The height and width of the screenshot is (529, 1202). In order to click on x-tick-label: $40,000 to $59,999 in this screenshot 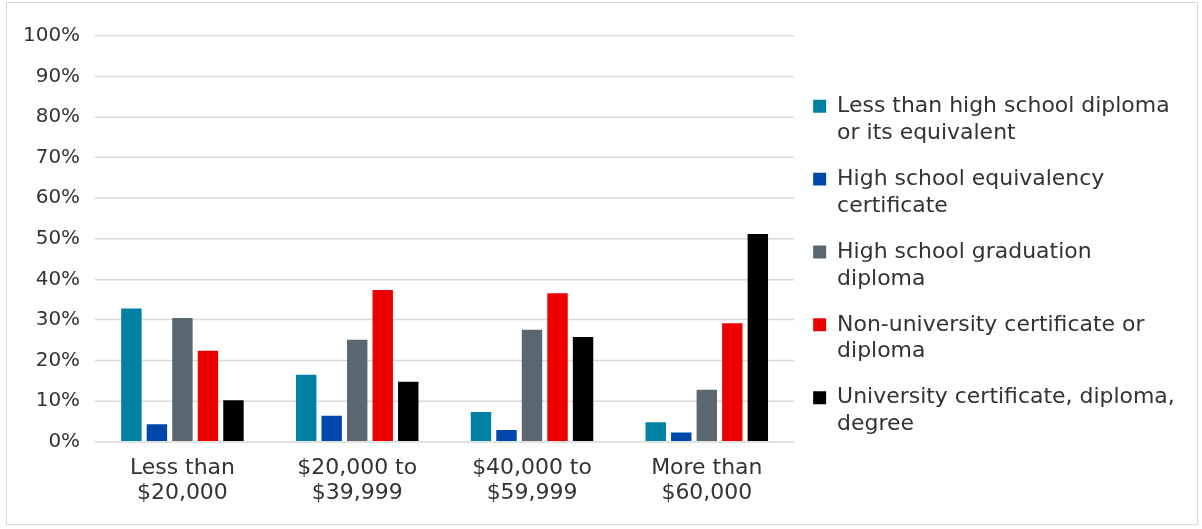, I will do `click(532, 479)`.